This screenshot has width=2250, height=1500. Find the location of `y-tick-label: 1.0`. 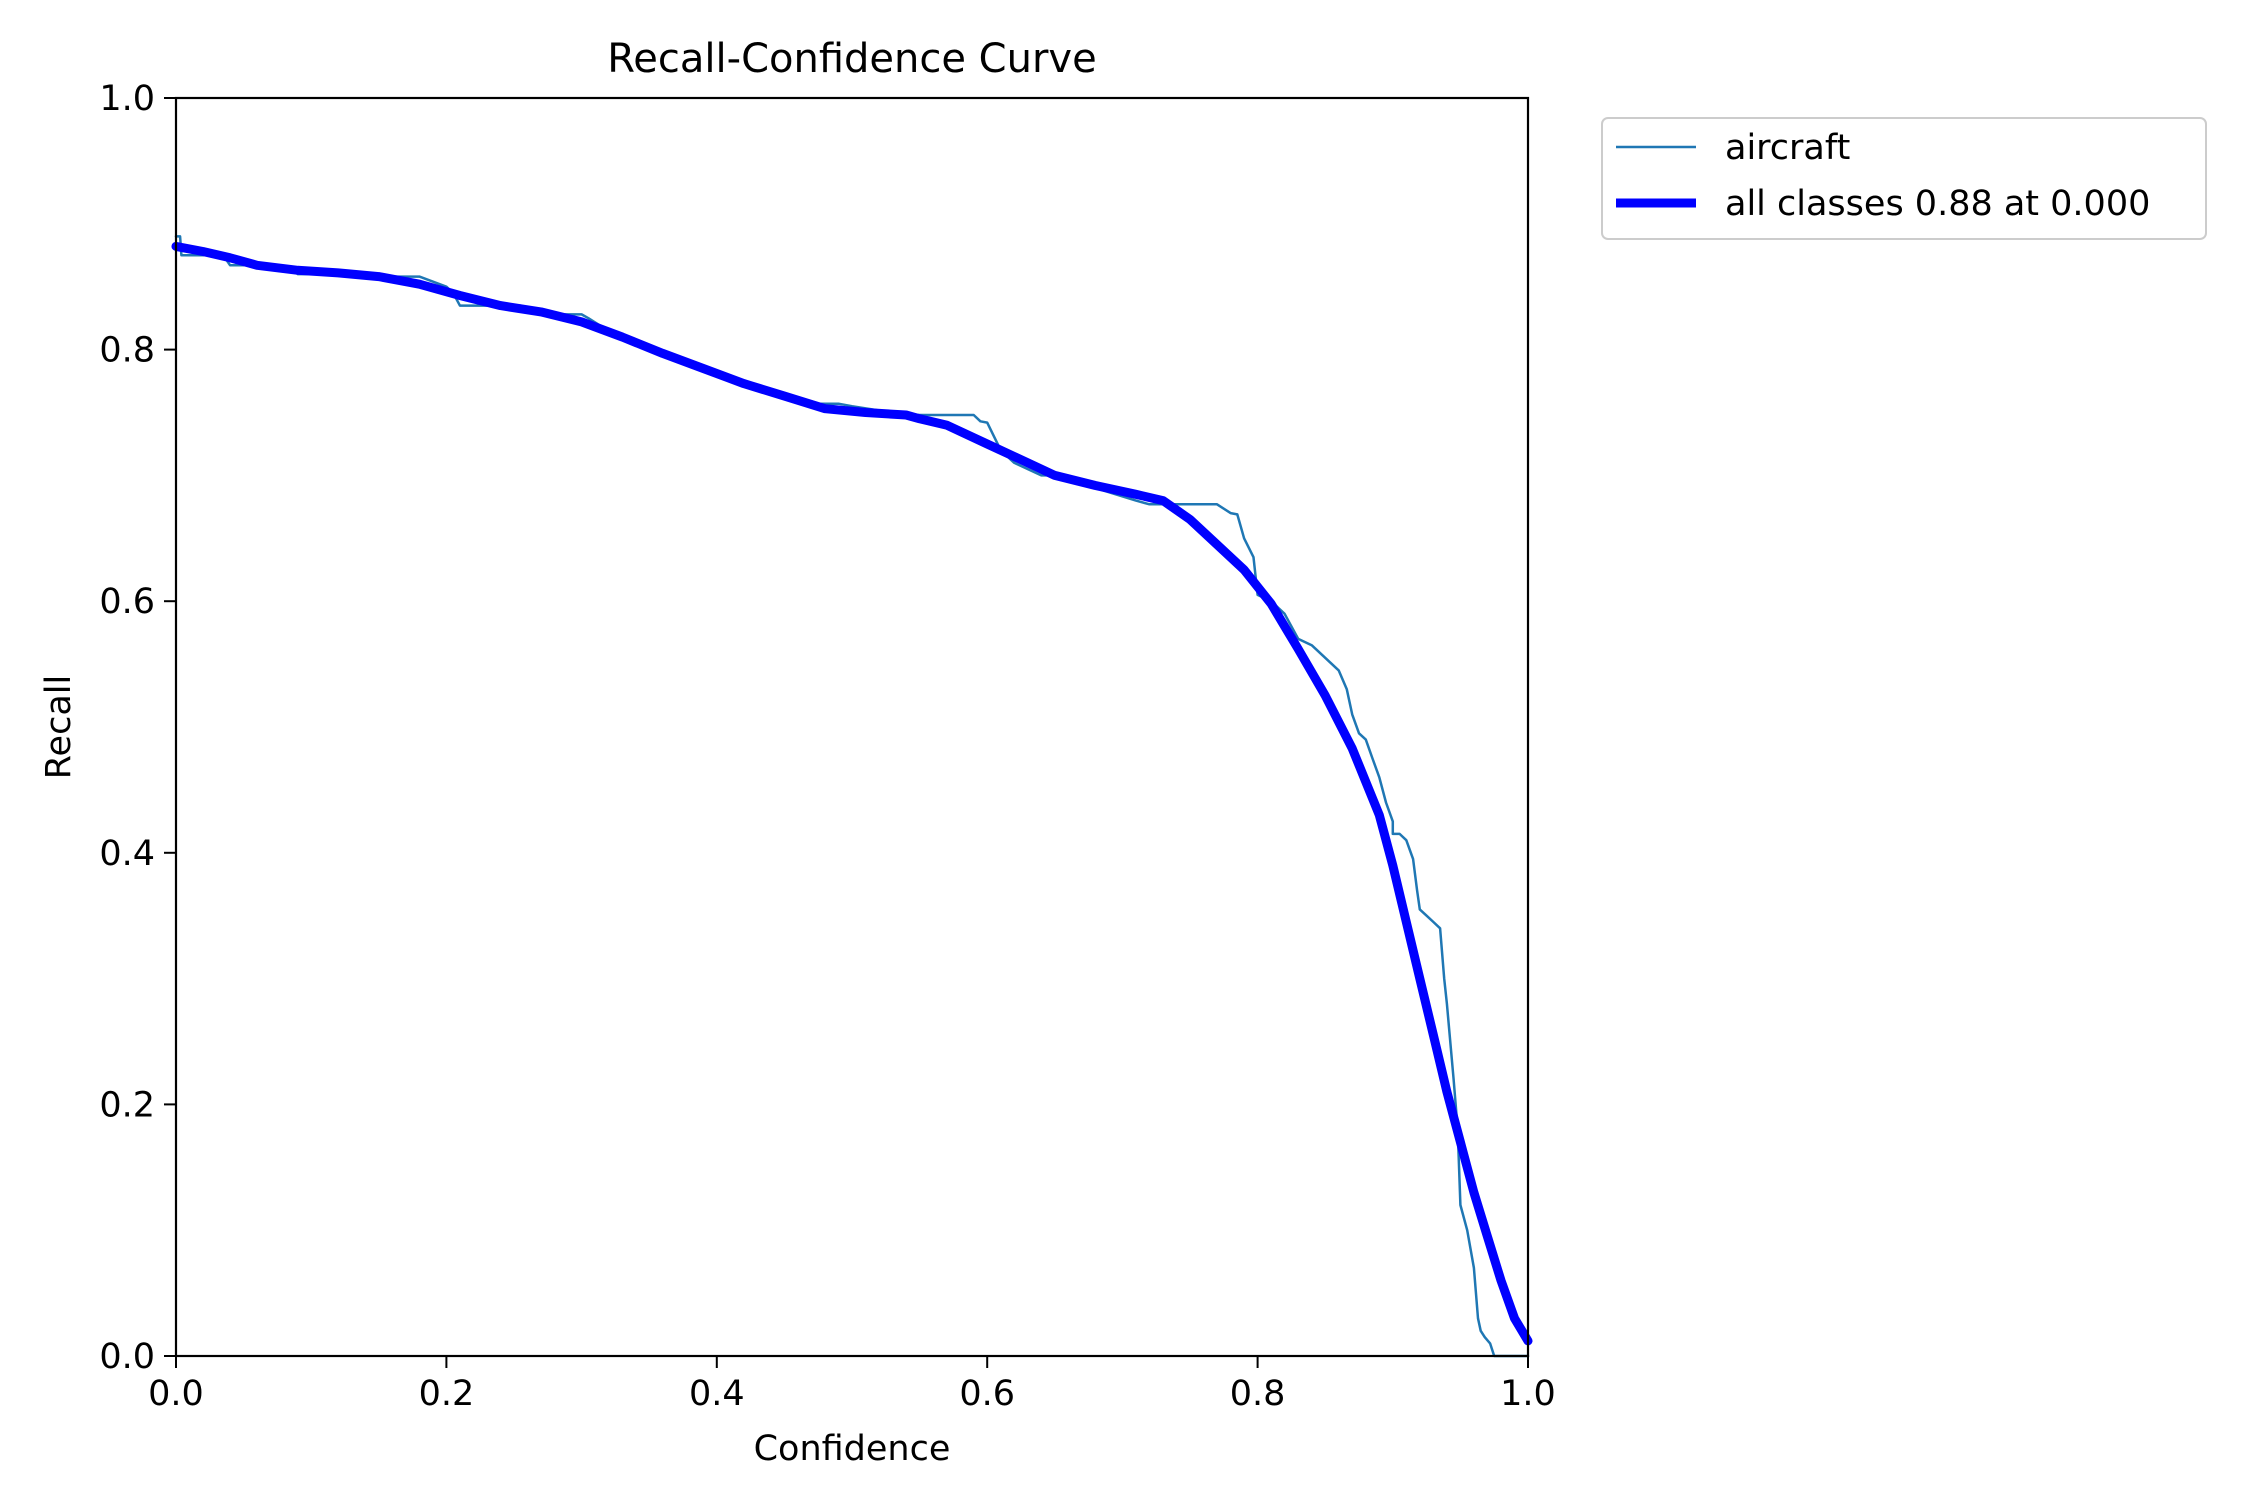

y-tick-label: 1.0 is located at coordinates (127, 99).